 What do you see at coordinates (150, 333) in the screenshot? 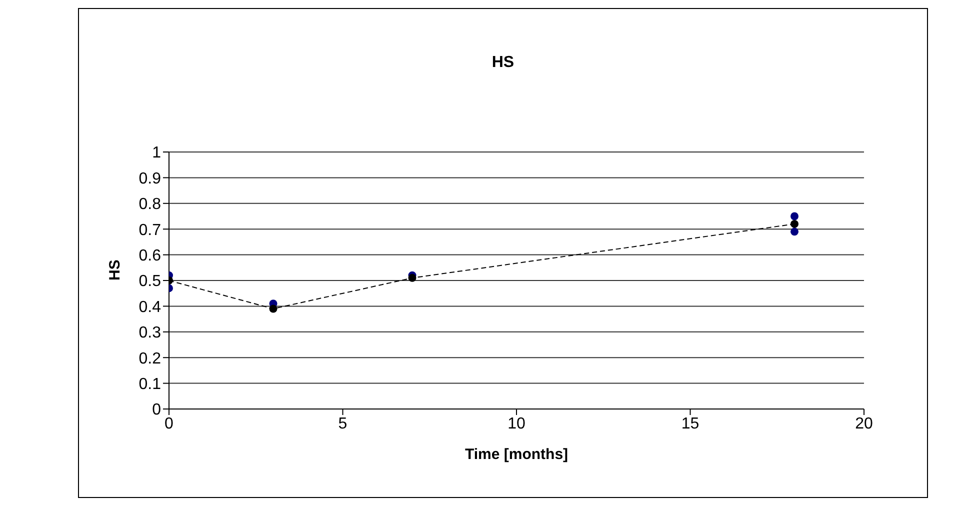
I see `y-tick-label: 0.3` at bounding box center [150, 333].